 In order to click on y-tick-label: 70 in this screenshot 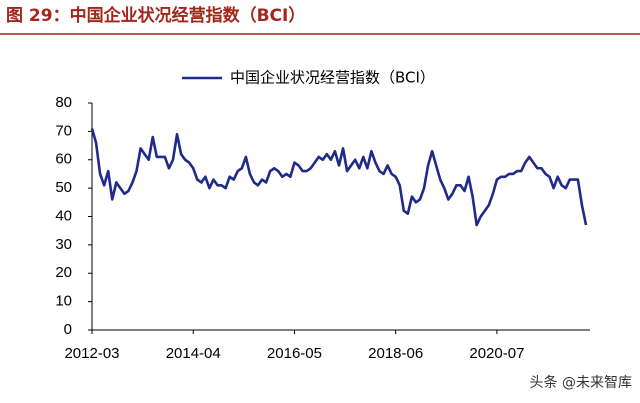, I will do `click(63, 130)`.